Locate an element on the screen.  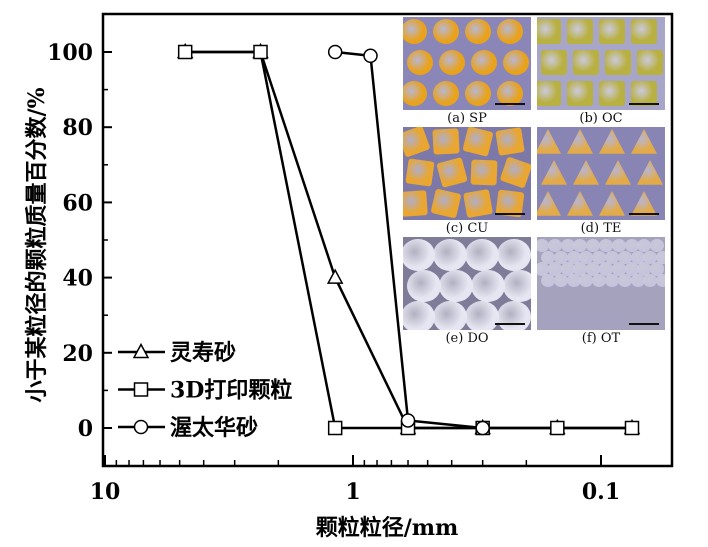
legend-label: 灵寿砂 is located at coordinates (203, 353).